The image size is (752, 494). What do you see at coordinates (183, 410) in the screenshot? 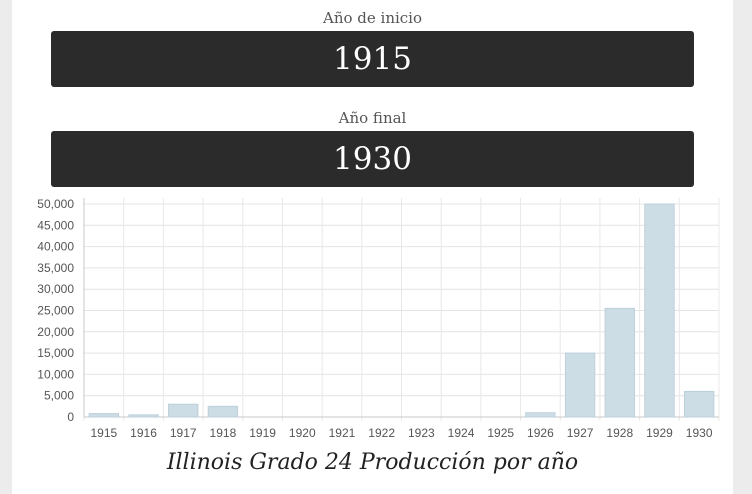
I see `bar-1917` at bounding box center [183, 410].